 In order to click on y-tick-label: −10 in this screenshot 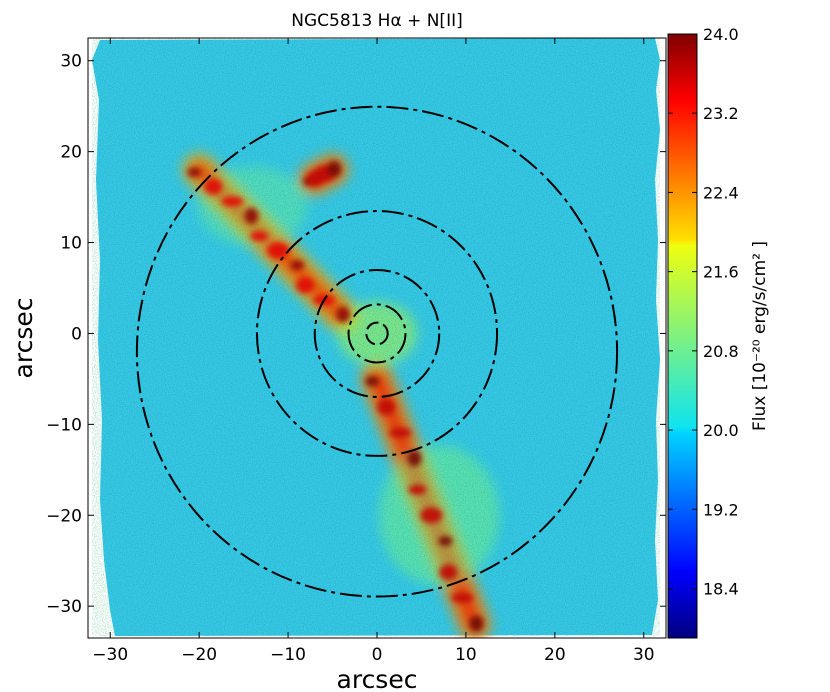, I will do `click(64, 425)`.